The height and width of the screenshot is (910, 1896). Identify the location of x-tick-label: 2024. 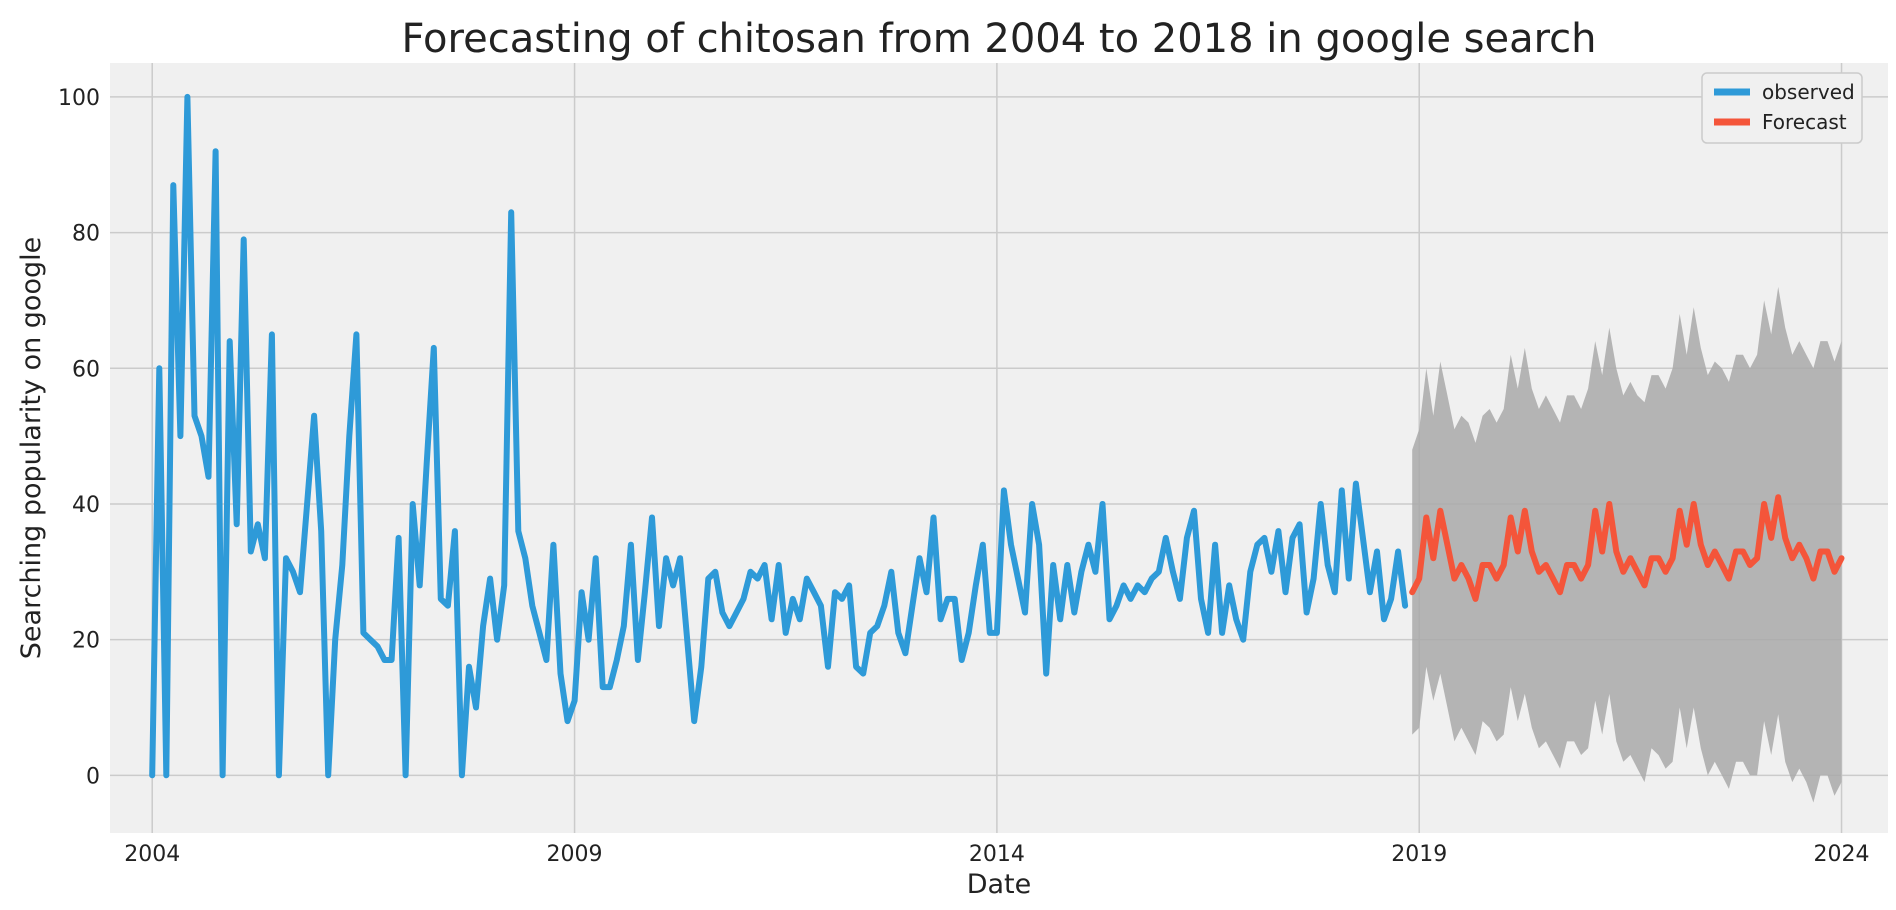
(1842, 854).